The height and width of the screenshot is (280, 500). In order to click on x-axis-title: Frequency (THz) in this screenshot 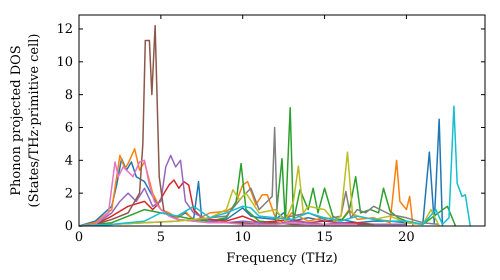, I will do `click(282, 258)`.